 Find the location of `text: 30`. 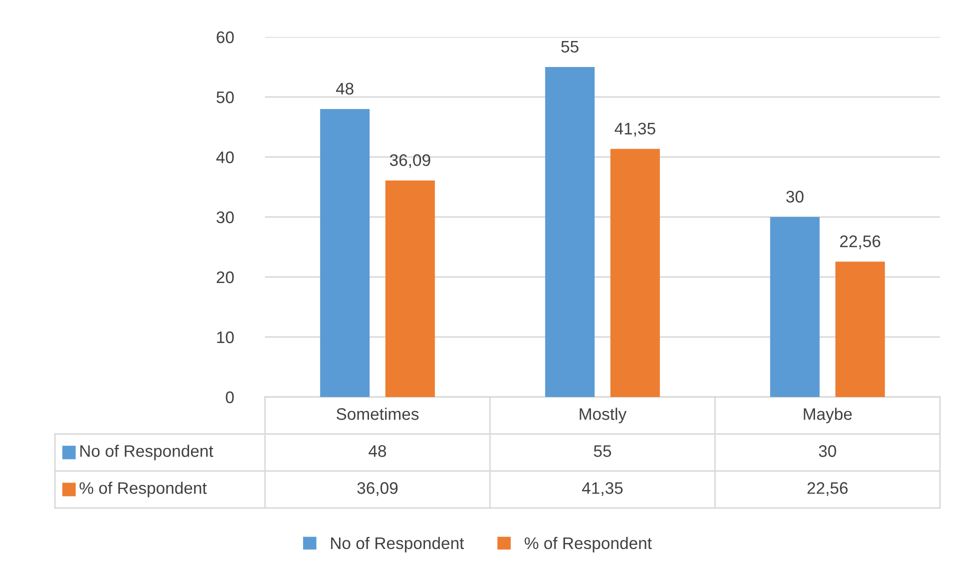

text: 30 is located at coordinates (795, 196).